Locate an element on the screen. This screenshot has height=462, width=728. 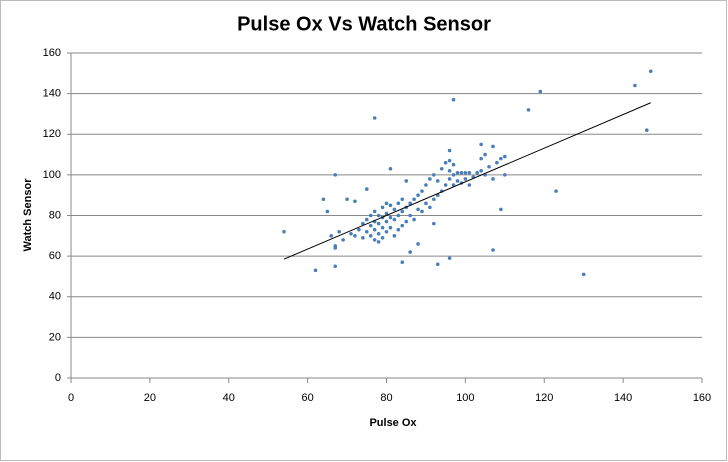
x-tick-label: 20 is located at coordinates (150, 398).